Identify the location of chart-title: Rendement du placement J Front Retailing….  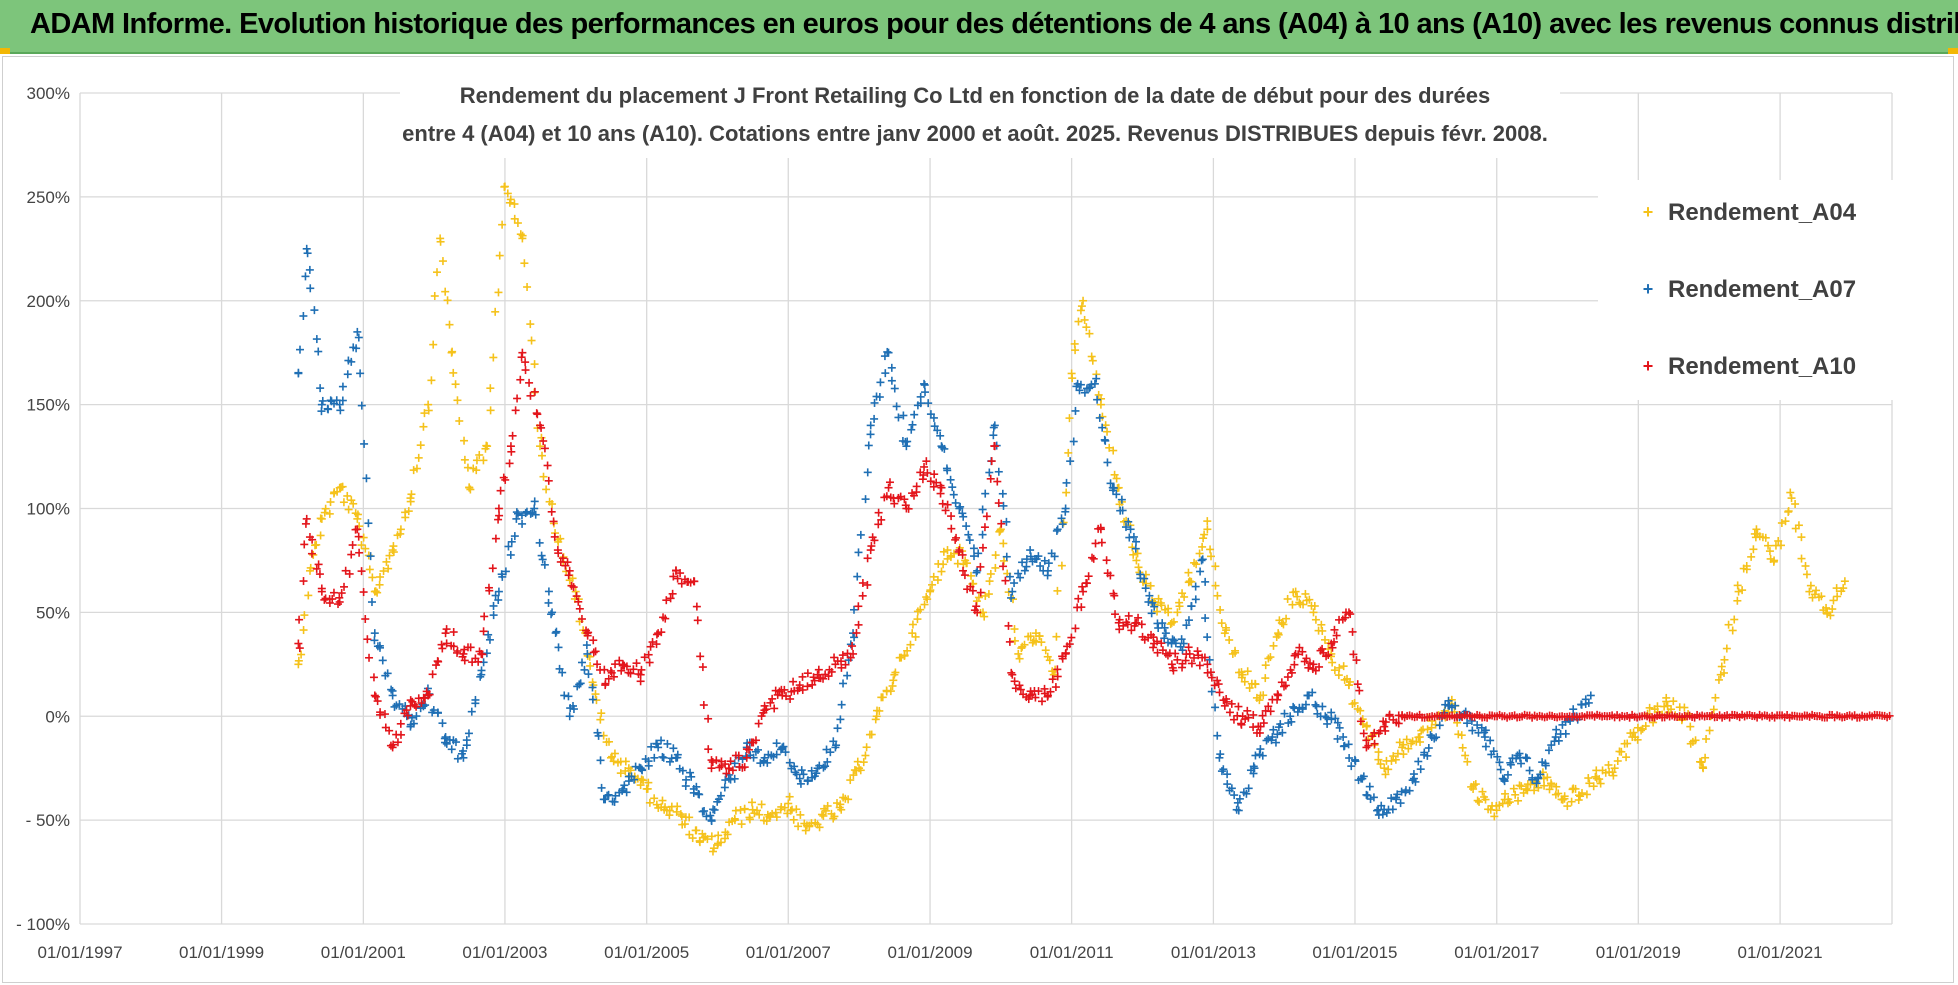
(980, 115).